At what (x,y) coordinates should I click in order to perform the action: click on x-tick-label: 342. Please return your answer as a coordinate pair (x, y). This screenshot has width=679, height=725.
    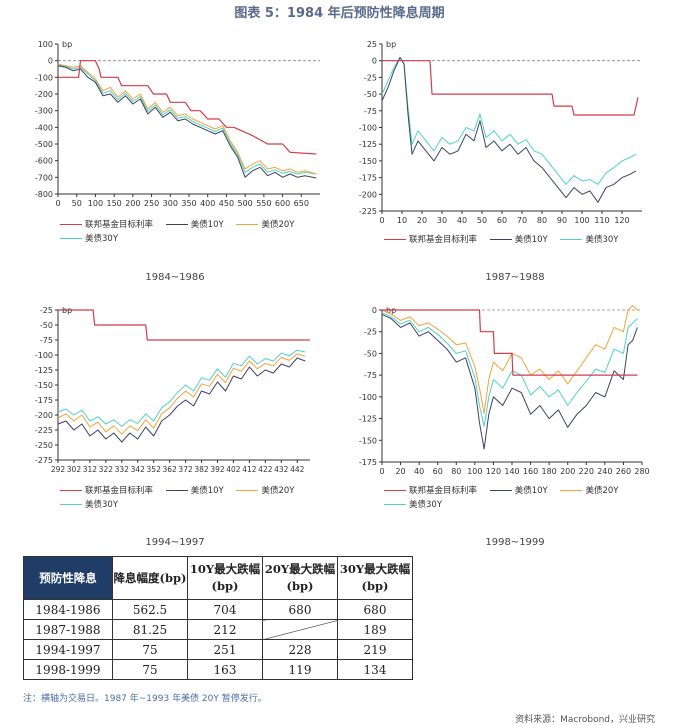
    Looking at the image, I should click on (138, 469).